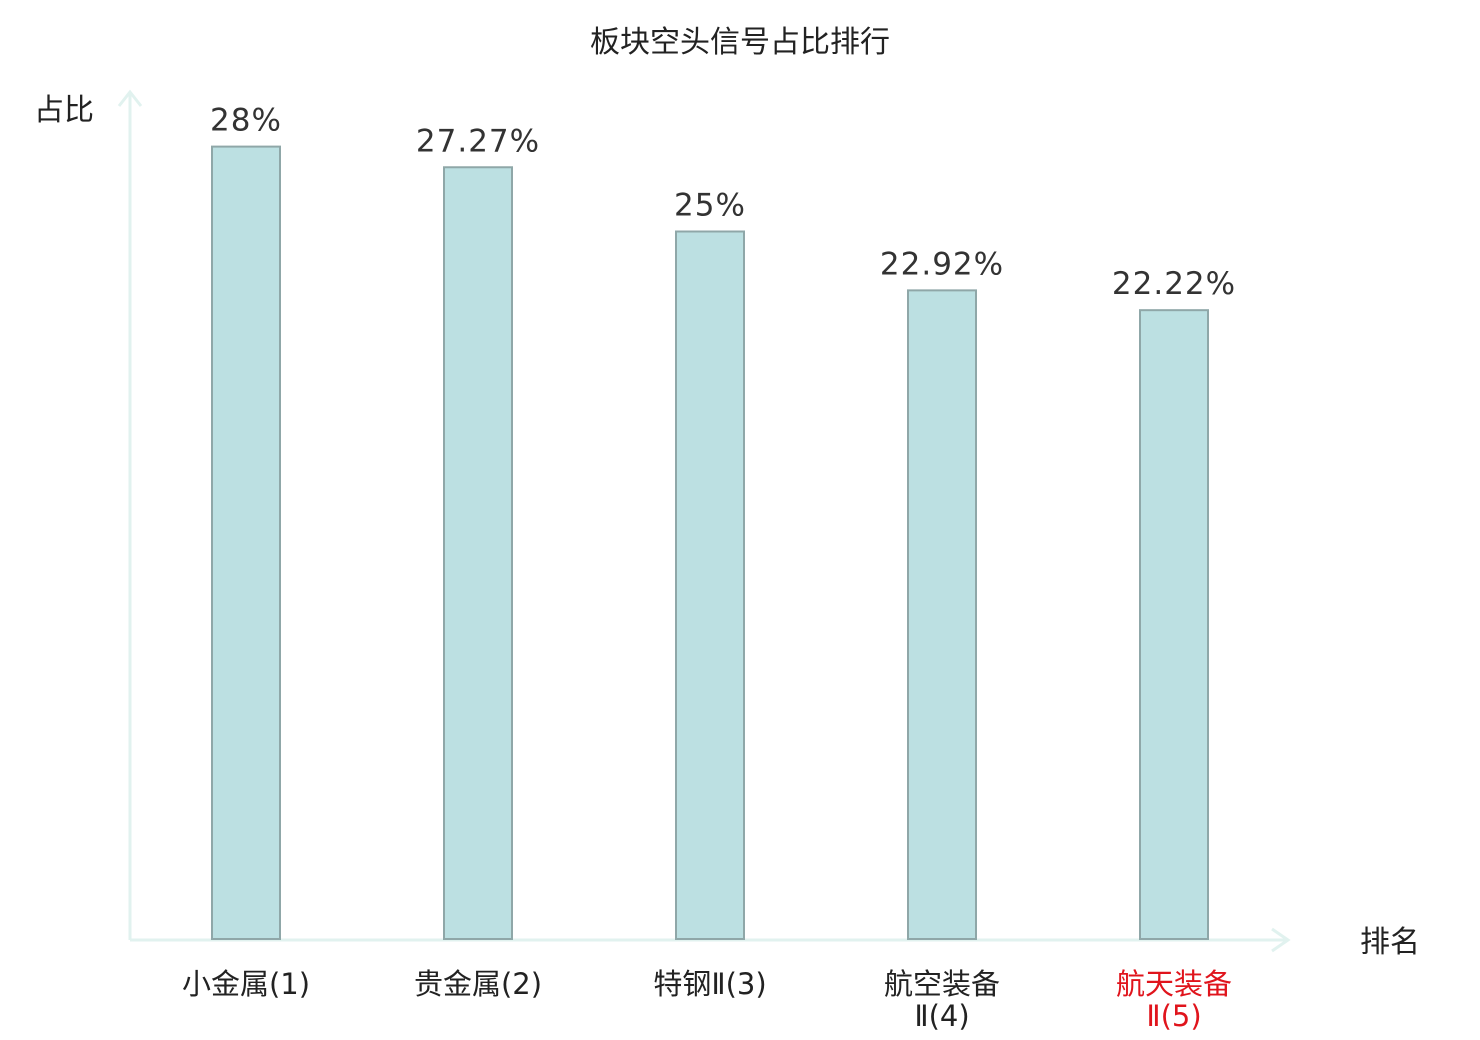  What do you see at coordinates (709, 984) in the screenshot?
I see `category-label-3: 特钢Ⅱ(3)` at bounding box center [709, 984].